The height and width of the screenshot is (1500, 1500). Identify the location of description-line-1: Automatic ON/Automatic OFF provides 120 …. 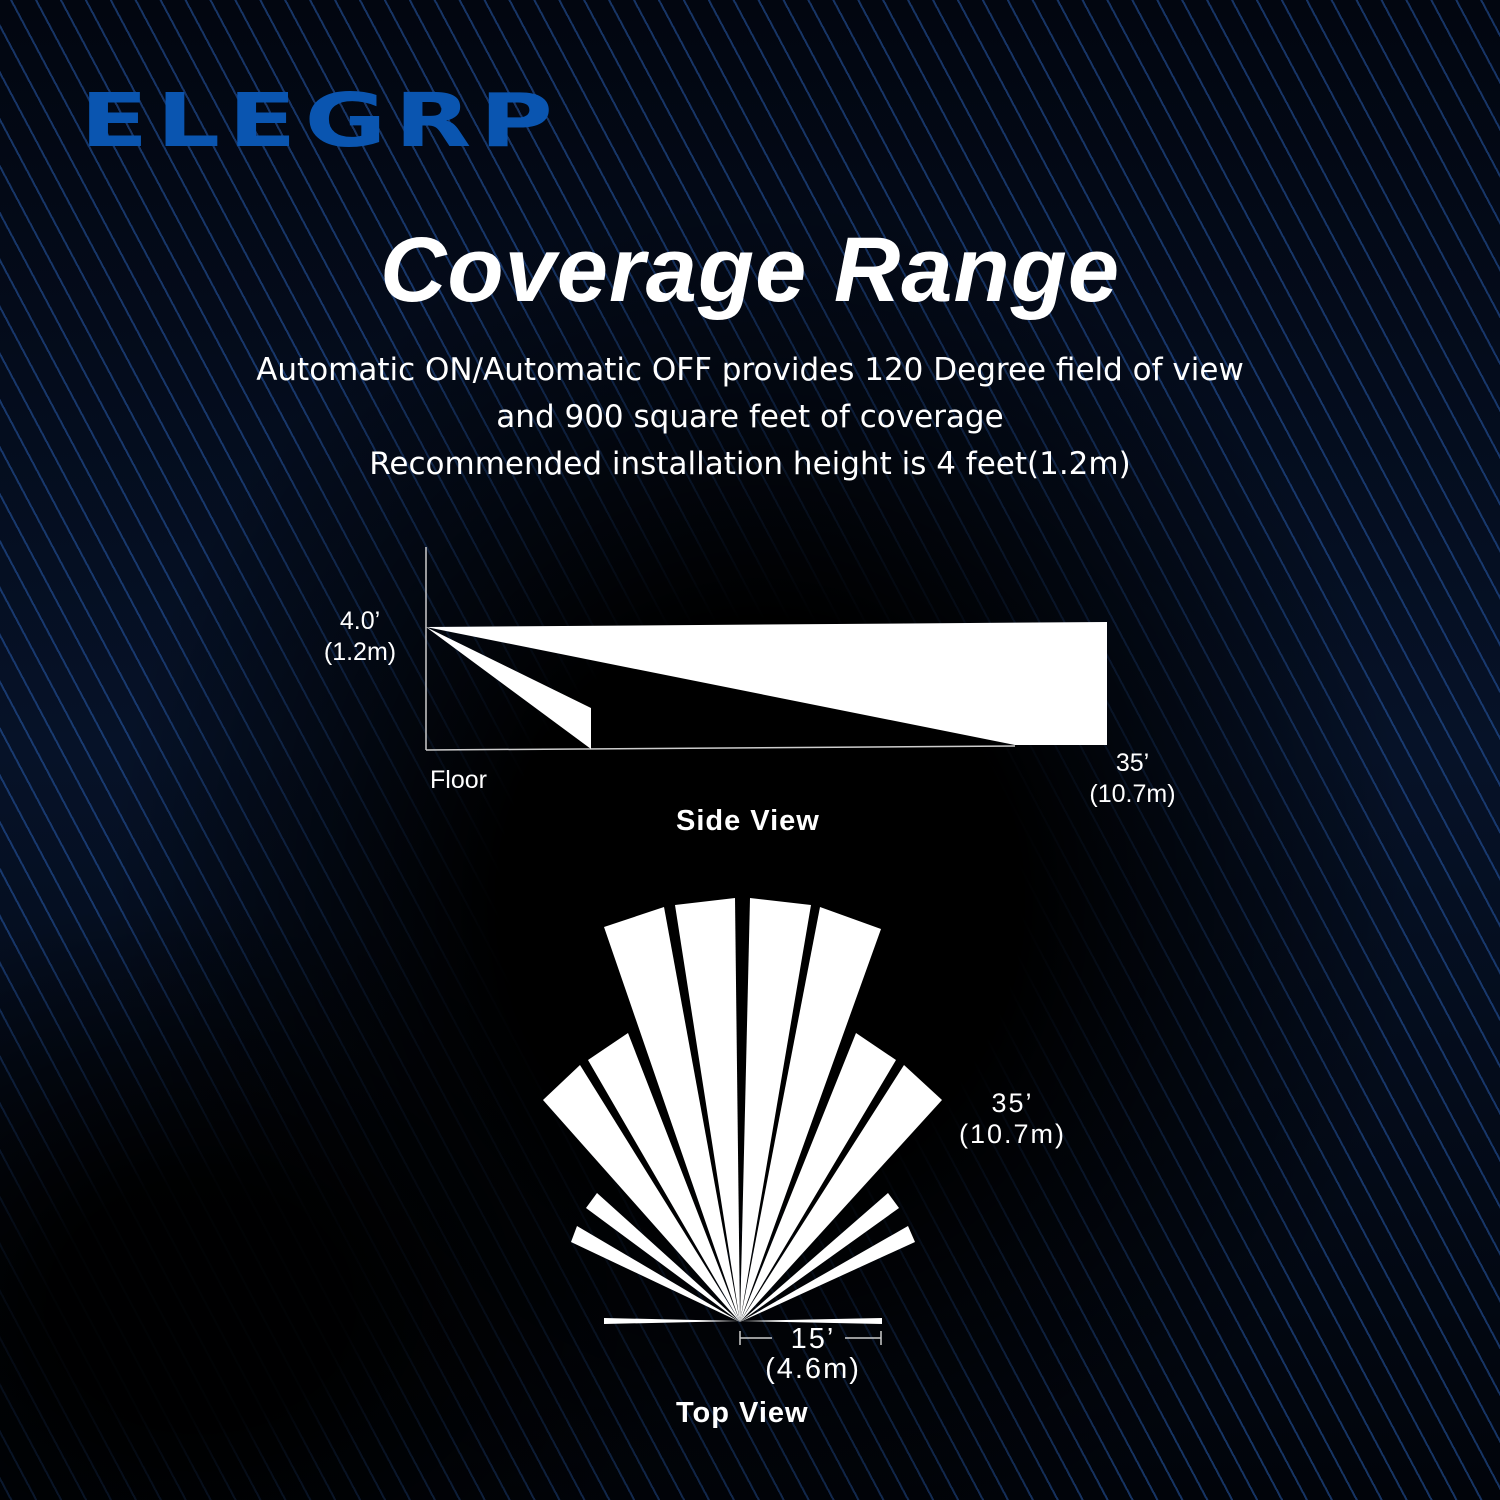
(750, 370).